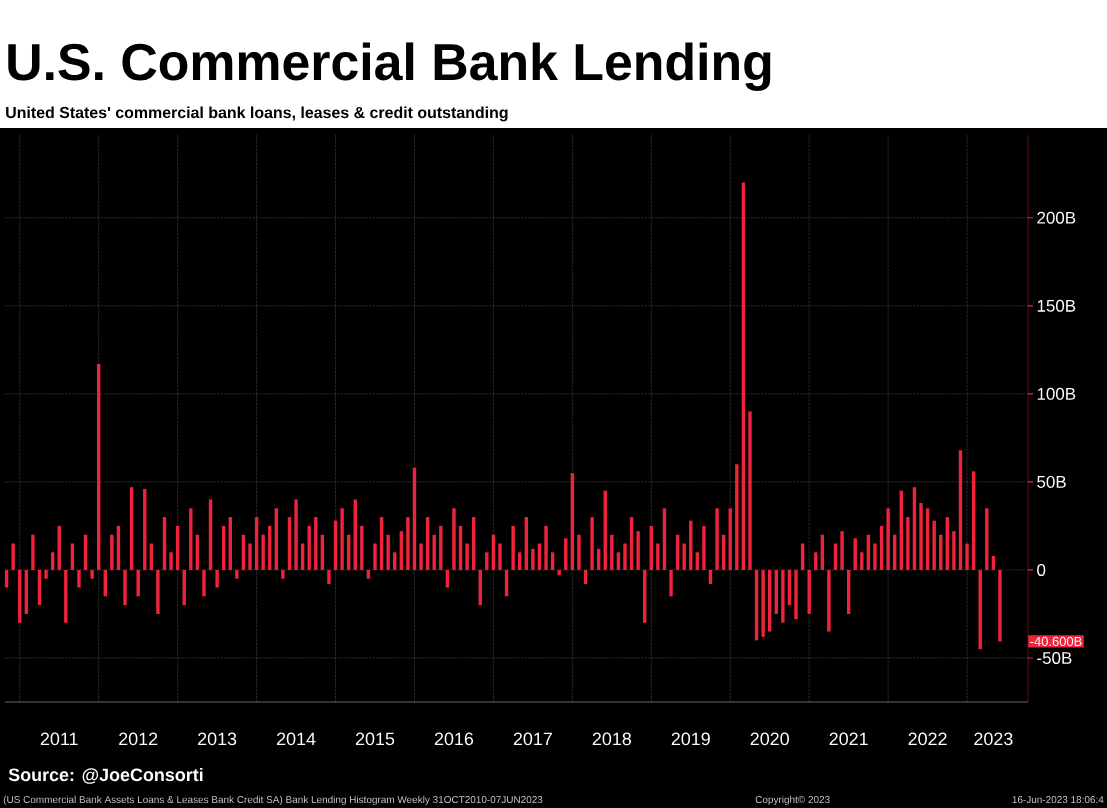  What do you see at coordinates (273, 800) in the screenshot?
I see `text: (US Commercial Bank Assets Loans & Leases Bank Credit SA) Bank Lending Histogram Weekly 31OCT2010-07JUN2023` at bounding box center [273, 800].